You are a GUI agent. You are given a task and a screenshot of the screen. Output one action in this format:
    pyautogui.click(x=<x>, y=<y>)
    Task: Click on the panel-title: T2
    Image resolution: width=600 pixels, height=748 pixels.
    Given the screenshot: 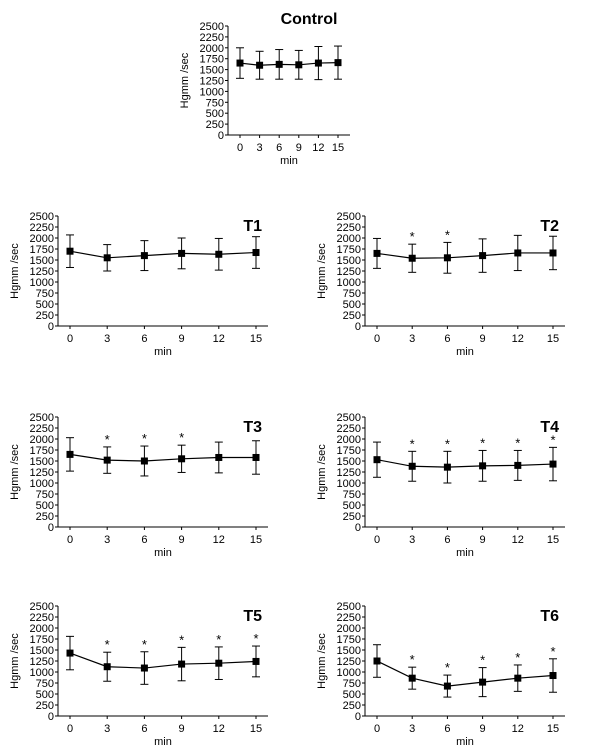 What is the action you would take?
    pyautogui.click(x=549, y=226)
    